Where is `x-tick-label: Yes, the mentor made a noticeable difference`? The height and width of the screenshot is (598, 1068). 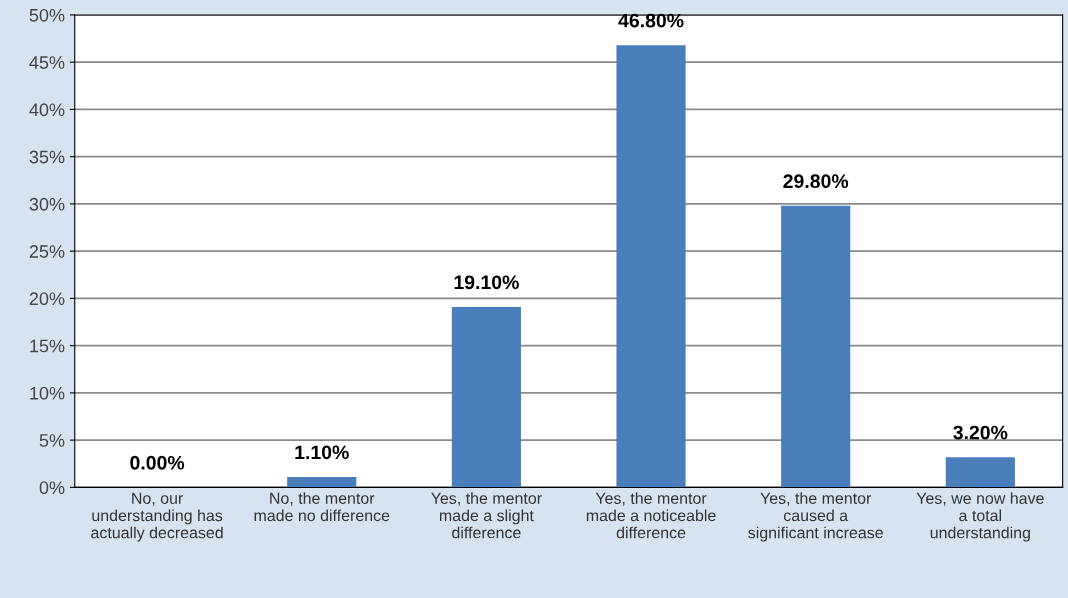
x-tick-label: Yes, the mentor made a noticeable difference is located at coordinates (651, 515).